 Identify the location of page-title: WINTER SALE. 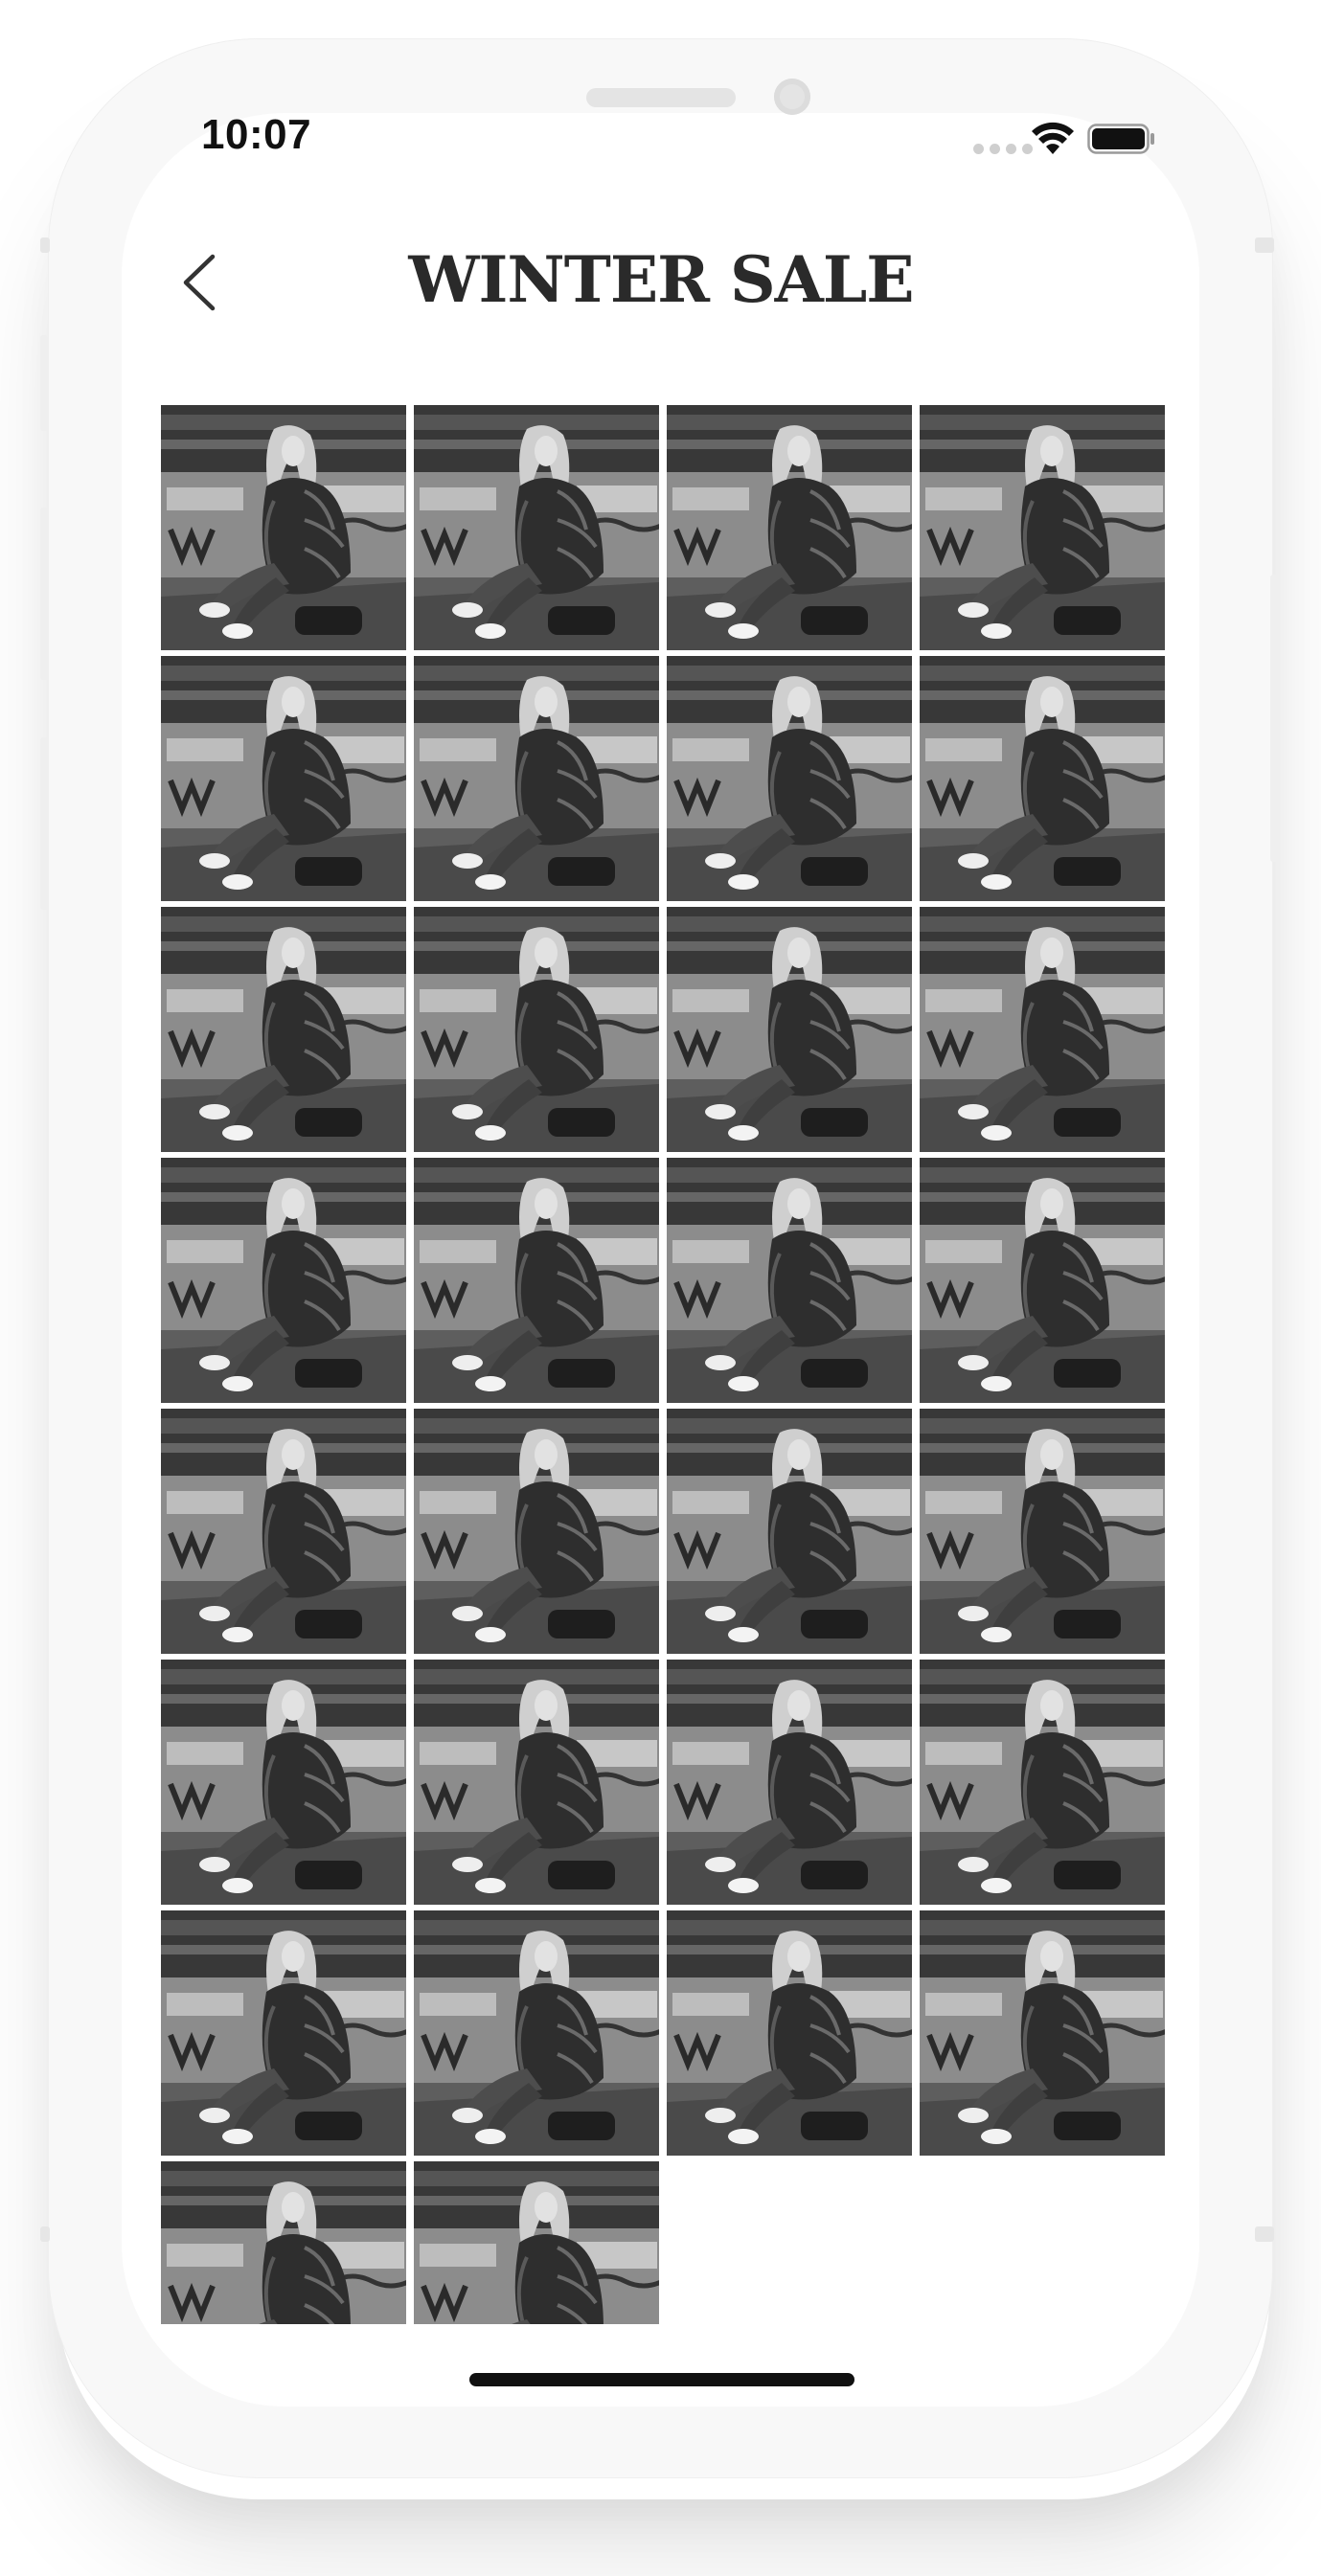
(661, 279).